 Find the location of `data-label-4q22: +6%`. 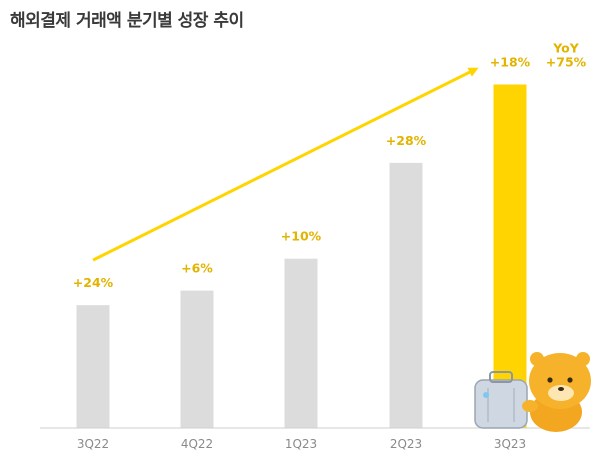

data-label-4q22: +6% is located at coordinates (197, 268).